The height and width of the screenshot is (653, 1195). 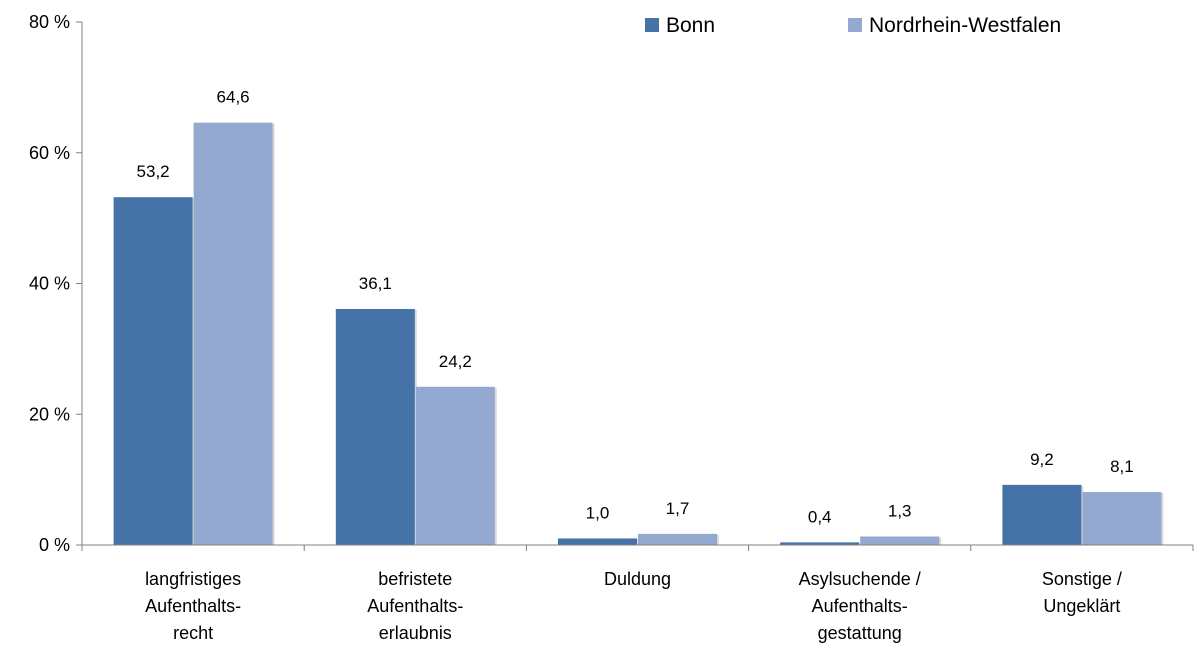 I want to click on data-label: 1,0, so click(x=598, y=512).